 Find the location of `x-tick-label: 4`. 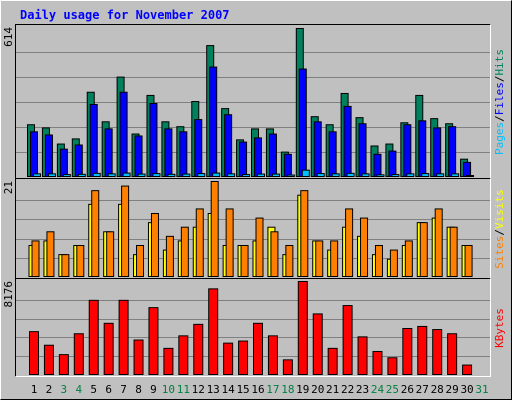

x-tick-label: 4 is located at coordinates (78, 389).